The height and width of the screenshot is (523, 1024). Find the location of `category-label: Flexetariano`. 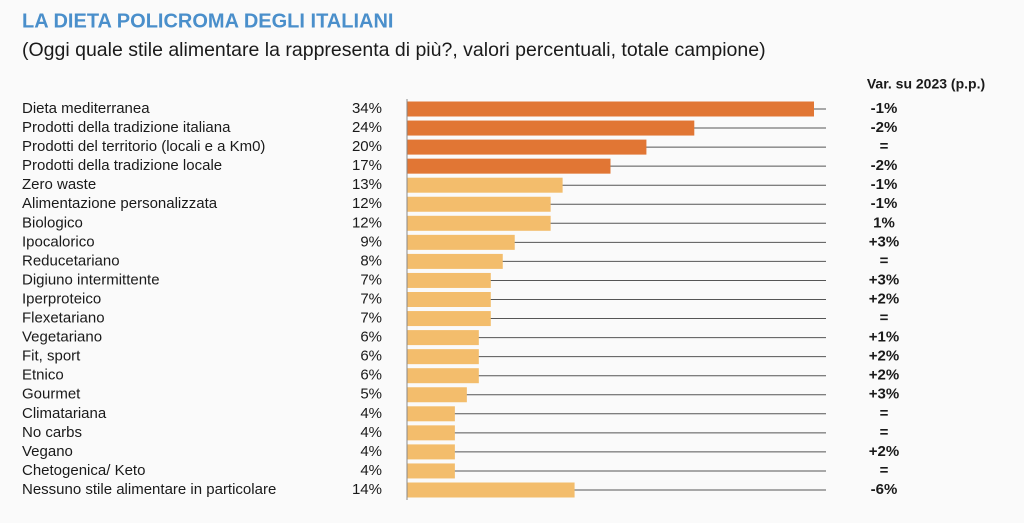

category-label: Flexetariano is located at coordinates (63, 318).